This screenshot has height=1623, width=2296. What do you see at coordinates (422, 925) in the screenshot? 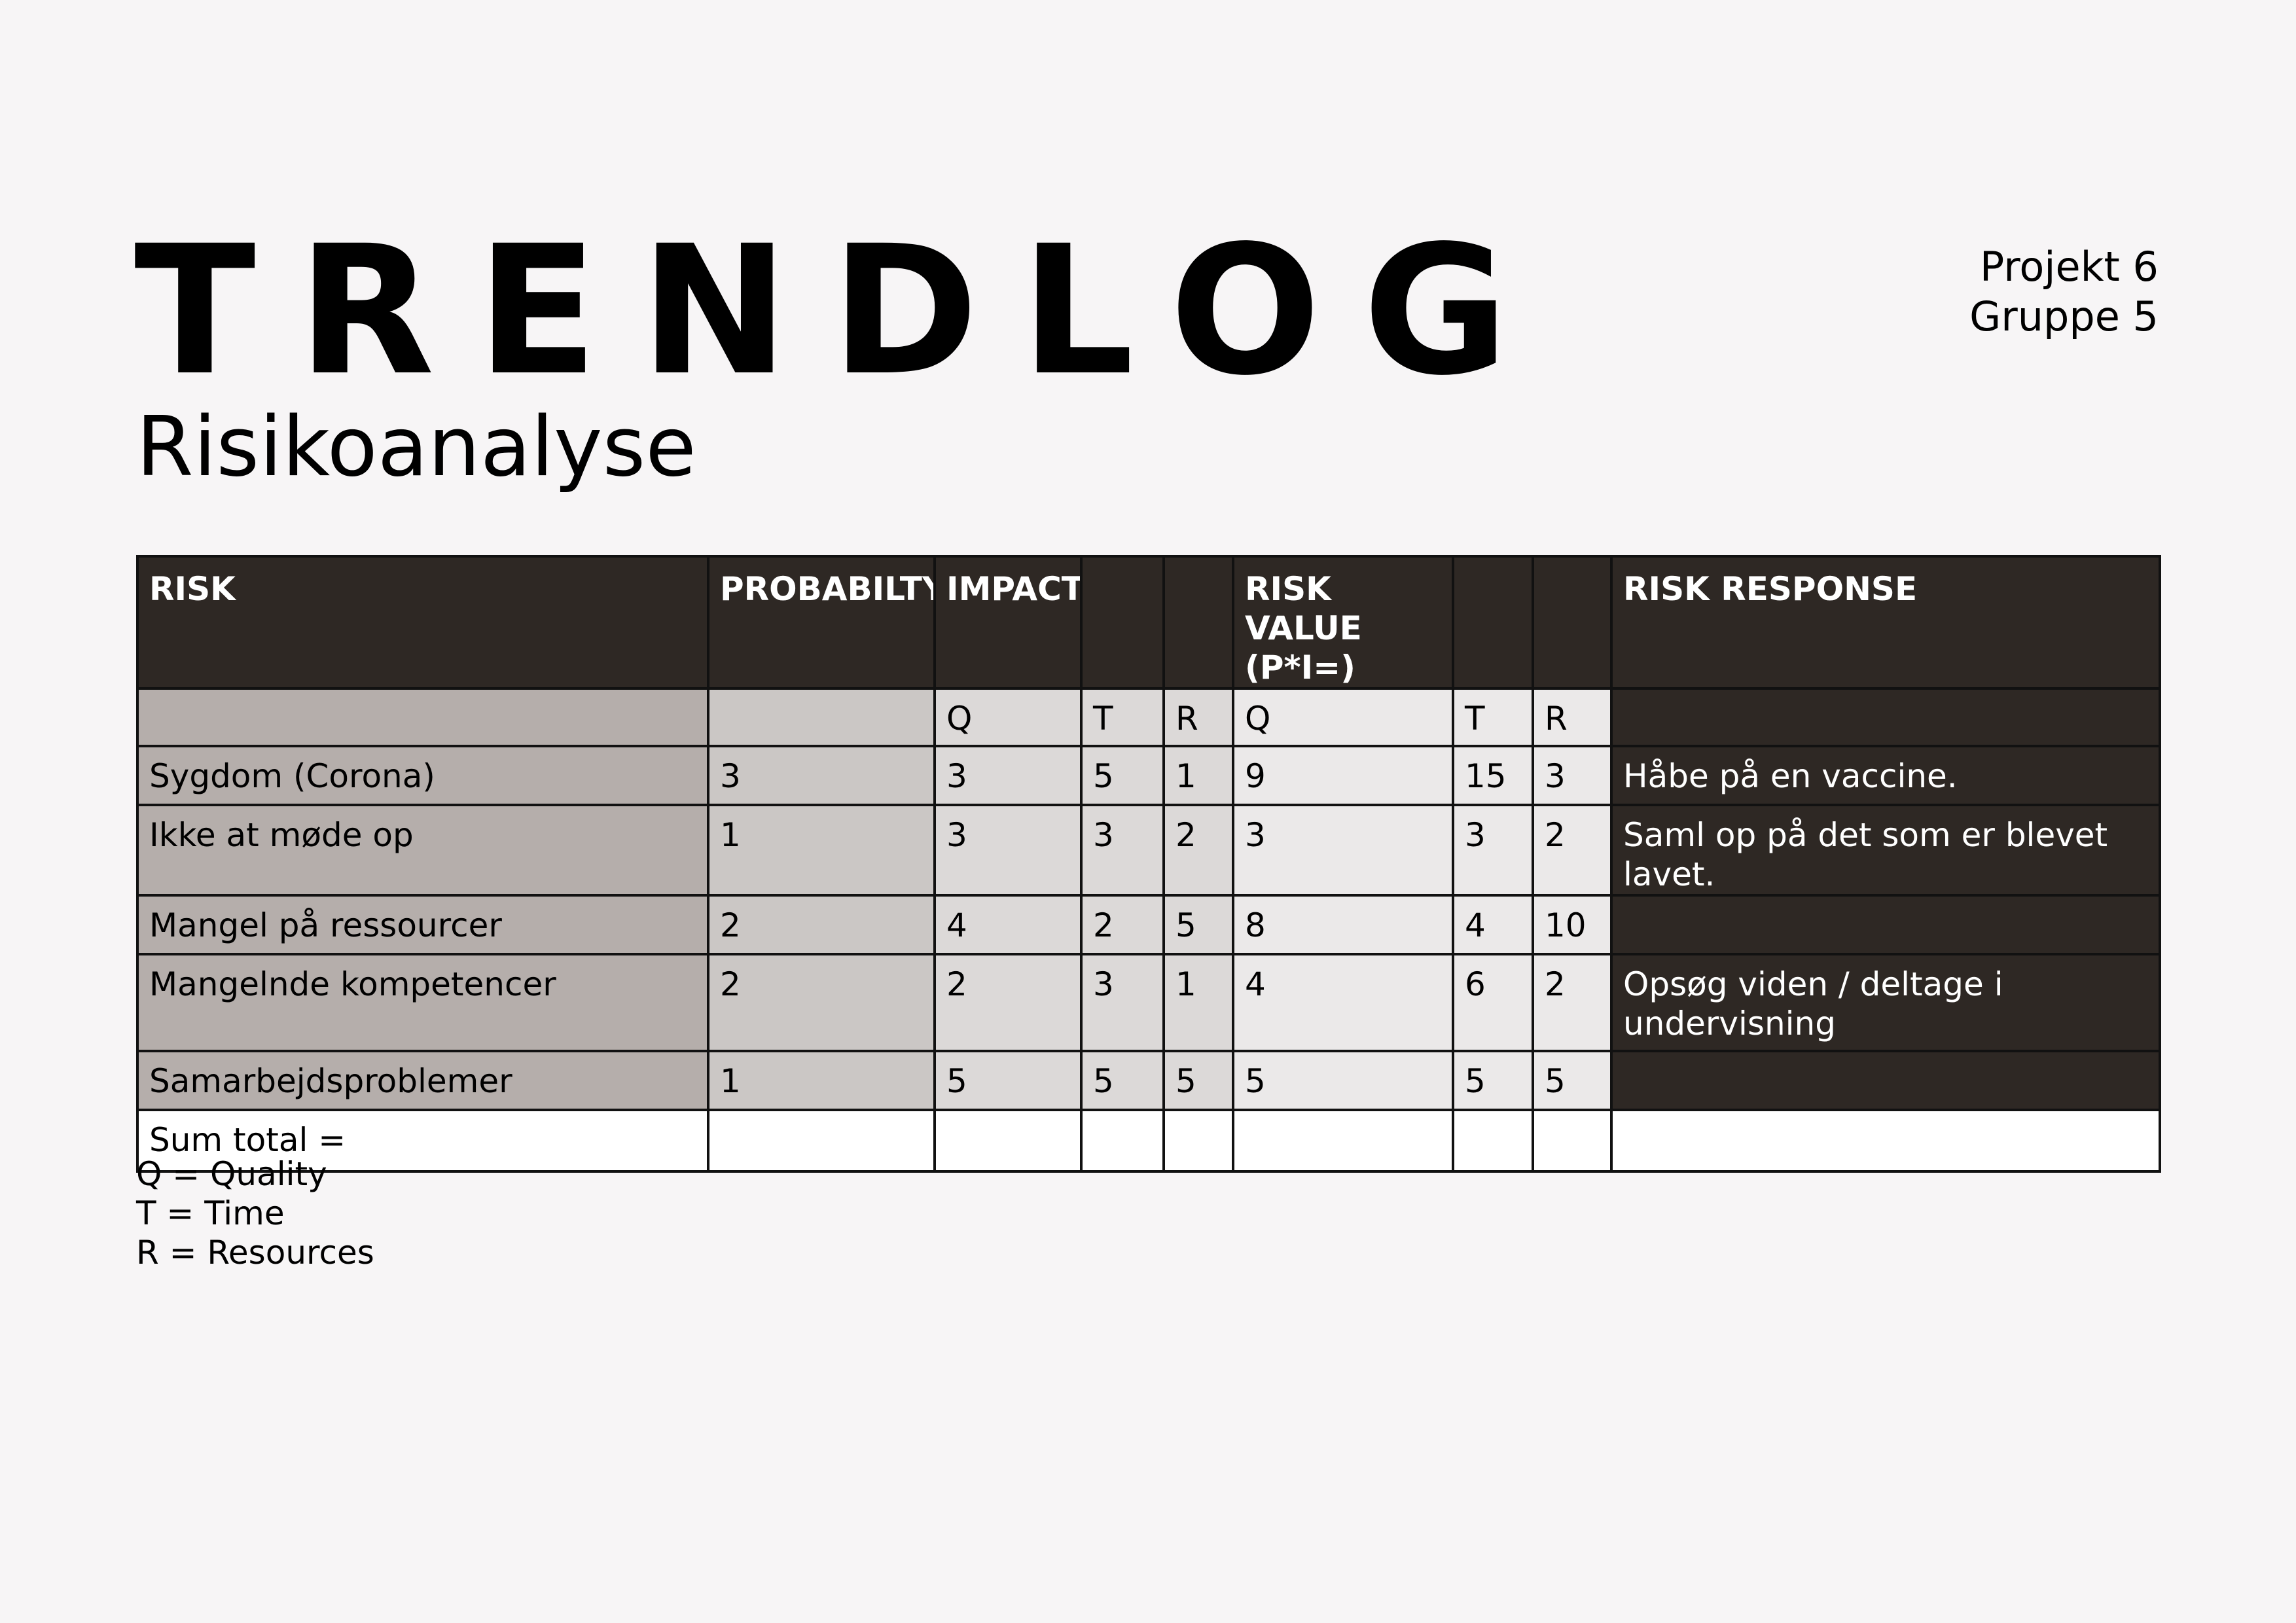
I see `risk-cell: Mangel på ressourcer` at bounding box center [422, 925].